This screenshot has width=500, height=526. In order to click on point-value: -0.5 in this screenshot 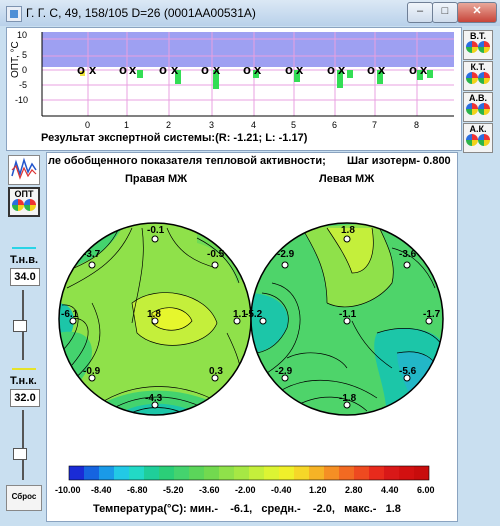, I will do `click(216, 254)`.